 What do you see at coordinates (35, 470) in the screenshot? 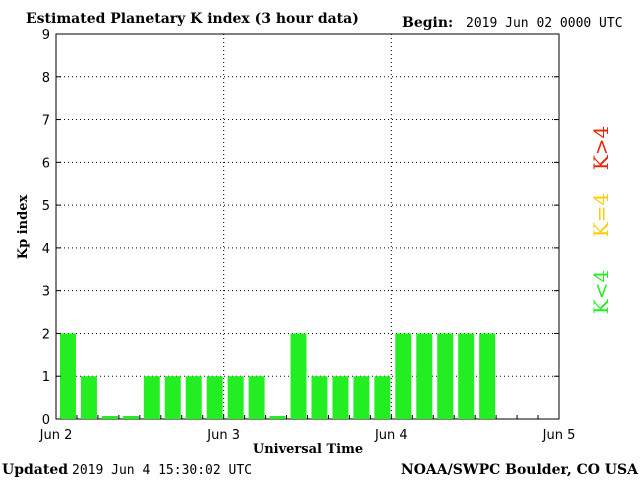
I see `updated-label: Updated` at bounding box center [35, 470].